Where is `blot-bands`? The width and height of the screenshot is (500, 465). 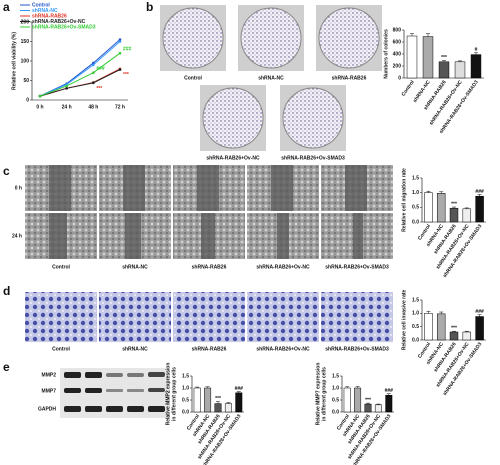 blot-bands is located at coordinates (114, 392).